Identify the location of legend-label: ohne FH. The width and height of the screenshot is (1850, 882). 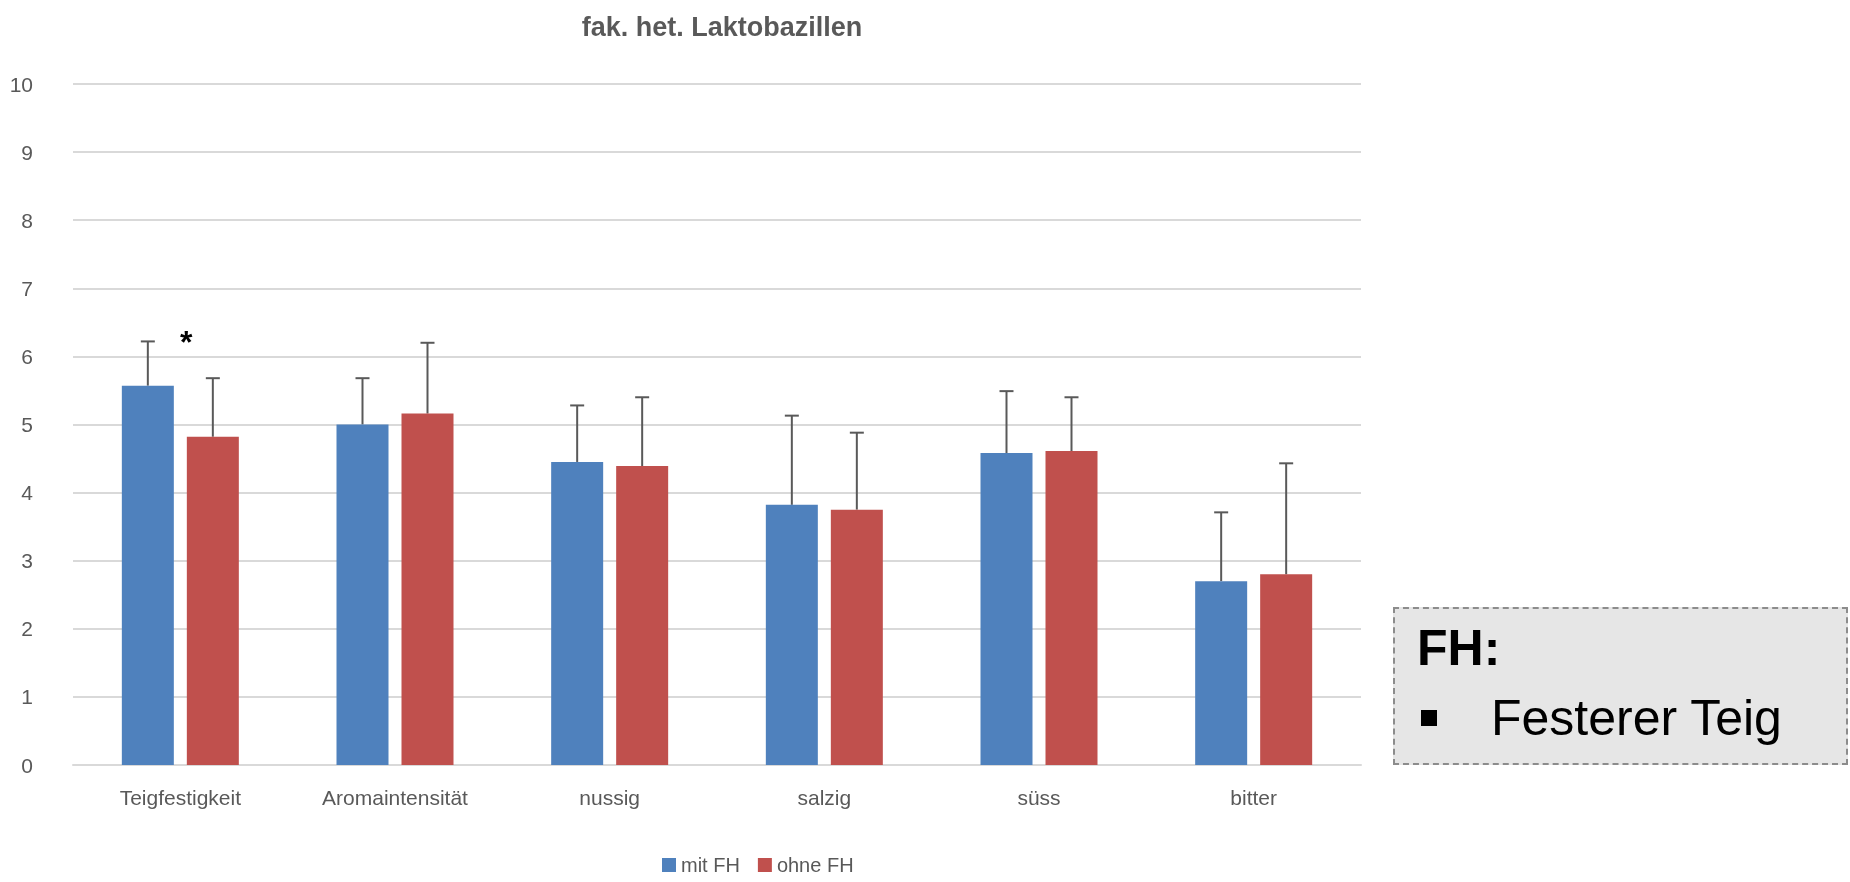
(815, 865).